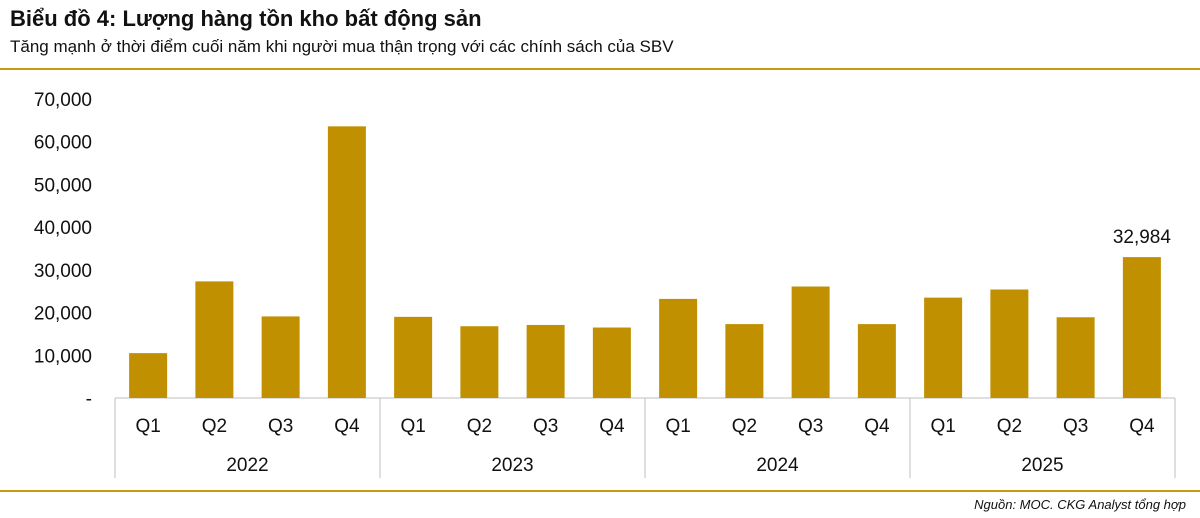  Describe the element at coordinates (63, 185) in the screenshot. I see `y-tick-label: 50,000` at that location.